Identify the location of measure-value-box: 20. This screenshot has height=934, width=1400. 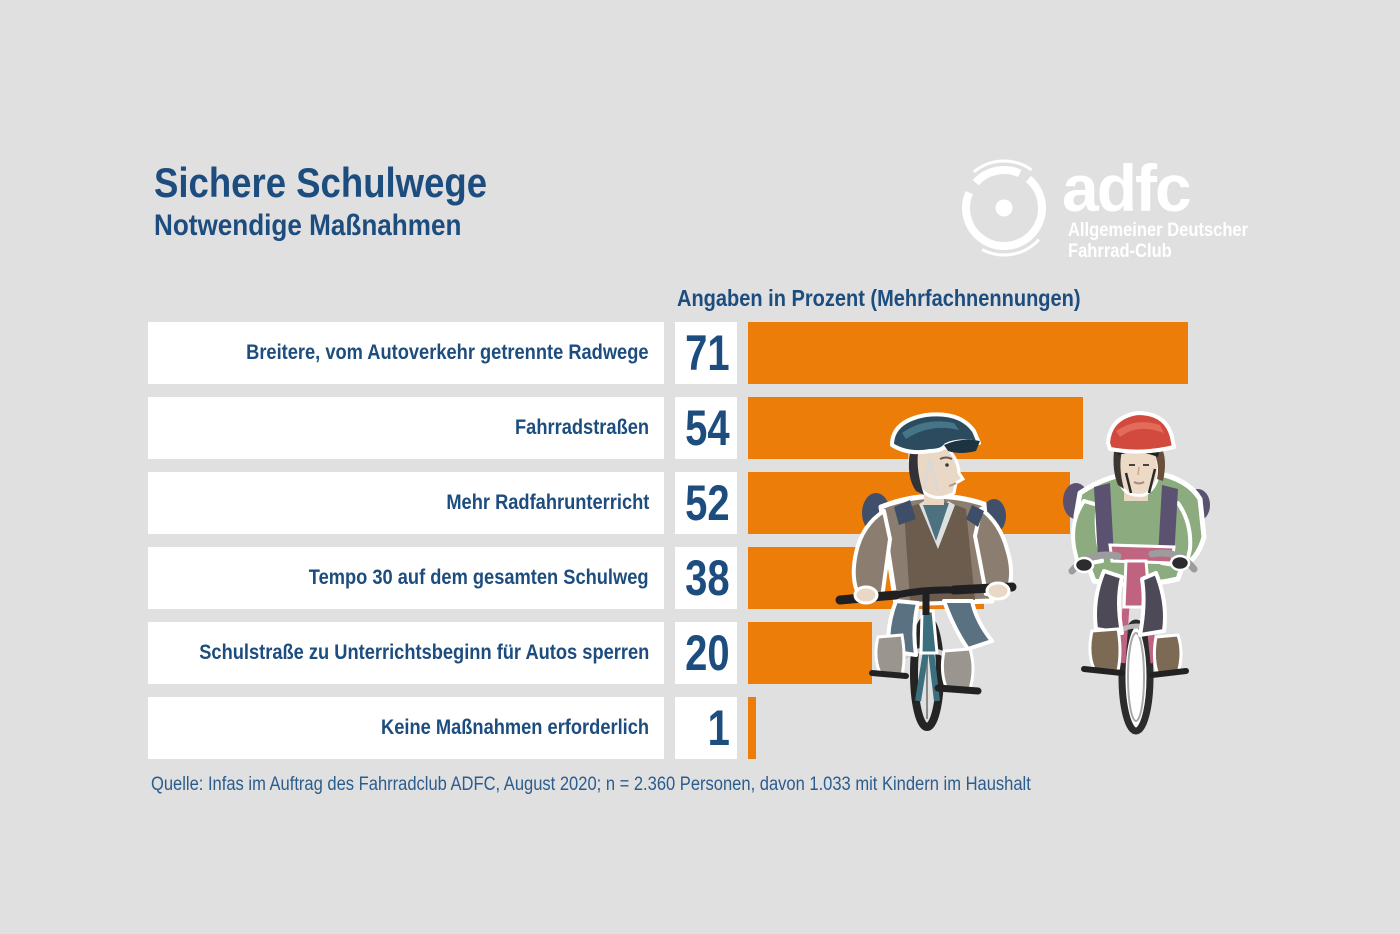
(706, 653).